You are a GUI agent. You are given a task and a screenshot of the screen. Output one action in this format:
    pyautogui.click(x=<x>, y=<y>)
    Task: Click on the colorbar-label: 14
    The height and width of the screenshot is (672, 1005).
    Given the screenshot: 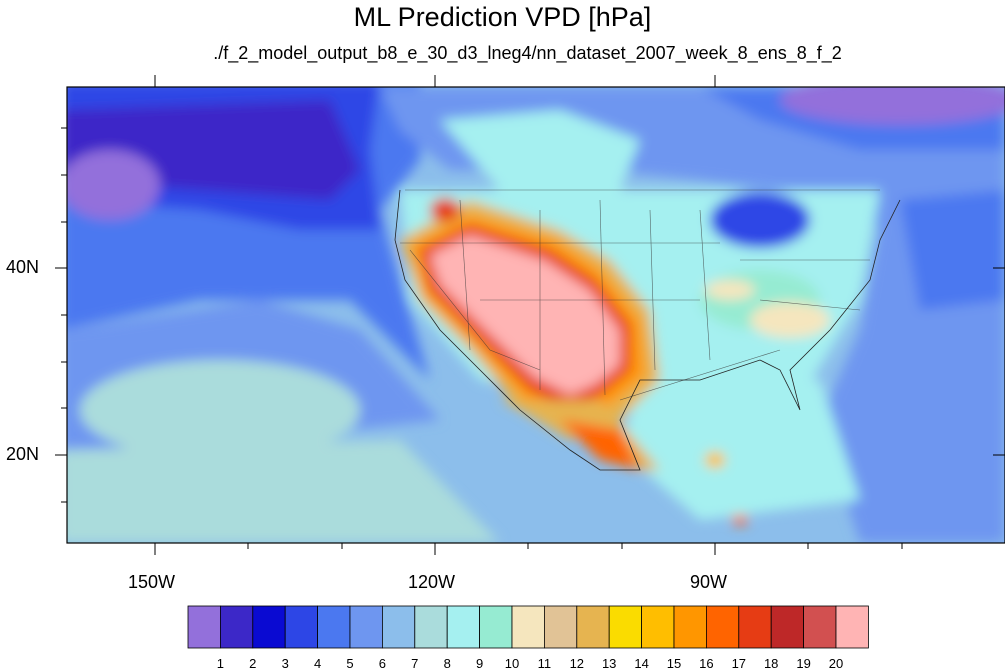 What is the action you would take?
    pyautogui.click(x=641, y=663)
    